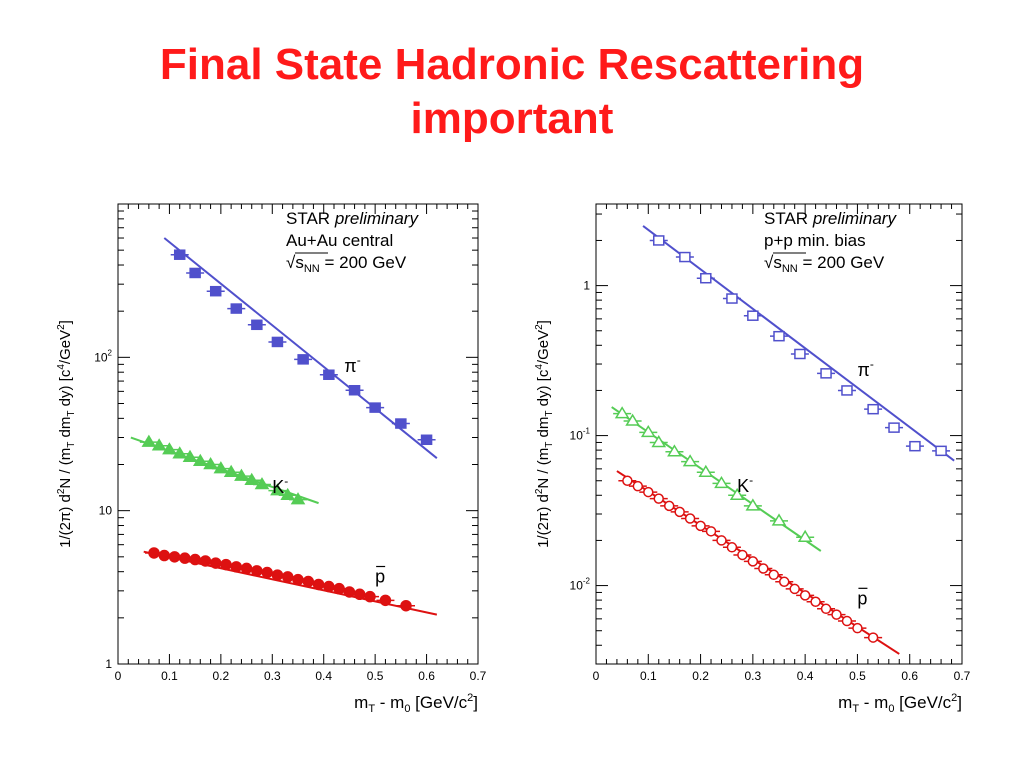  Describe the element at coordinates (103, 356) in the screenshot. I see `y-tick-label: 10²` at that location.